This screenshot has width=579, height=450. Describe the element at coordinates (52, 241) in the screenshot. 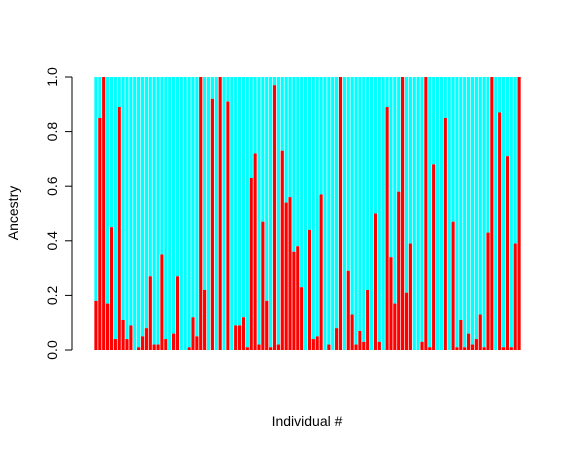

I see `y-tick-label: 0.4` at that location.